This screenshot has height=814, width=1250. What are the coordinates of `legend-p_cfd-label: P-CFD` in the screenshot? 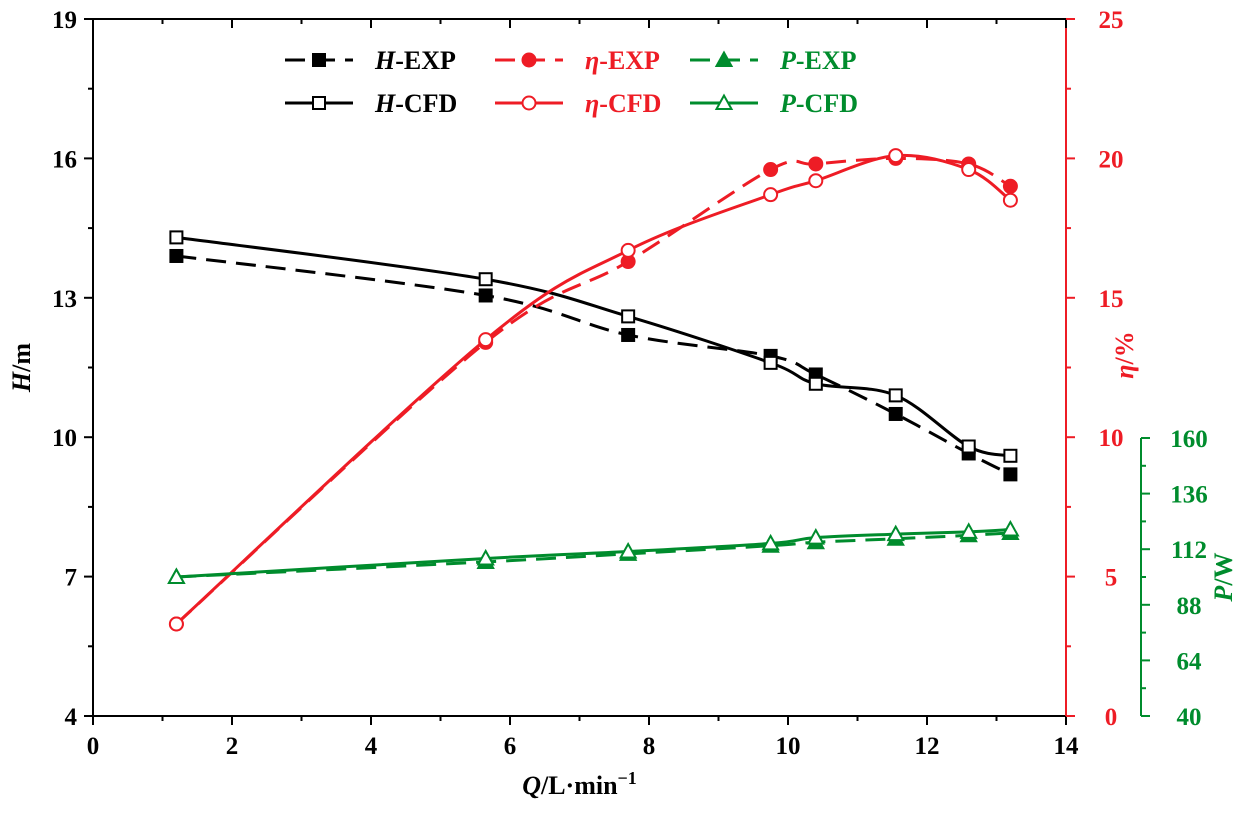 It's located at (818, 103).